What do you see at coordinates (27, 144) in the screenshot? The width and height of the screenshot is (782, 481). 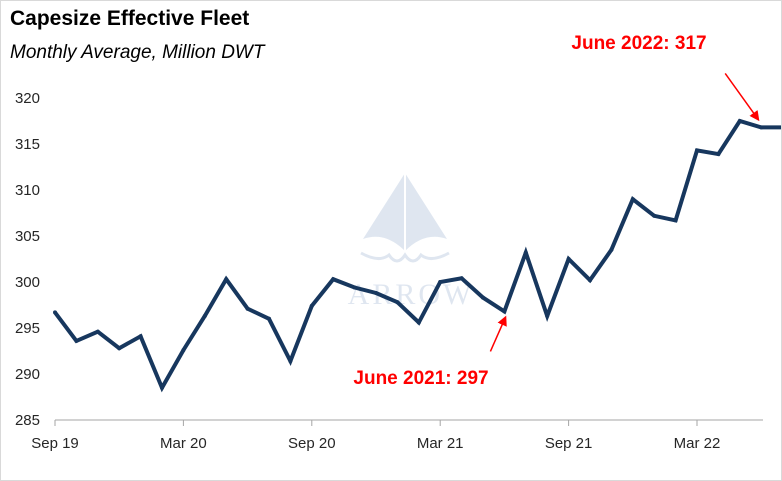 I see `y-tick-label: 315` at bounding box center [27, 144].